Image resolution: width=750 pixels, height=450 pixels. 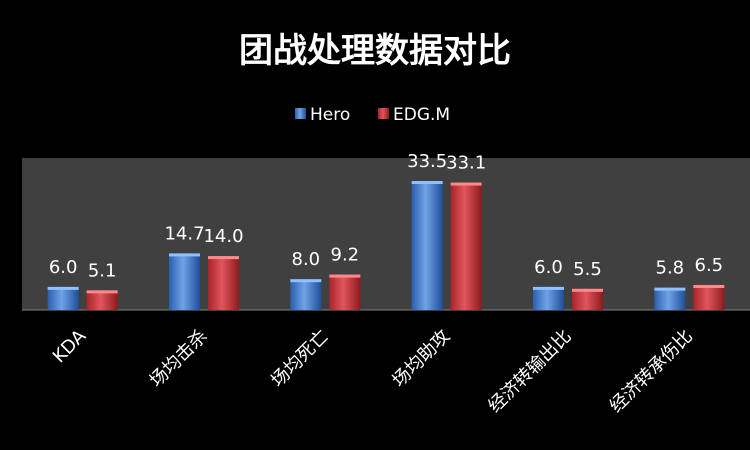 I want to click on x-tick-label-4: 经济转输出比, so click(x=529, y=371).